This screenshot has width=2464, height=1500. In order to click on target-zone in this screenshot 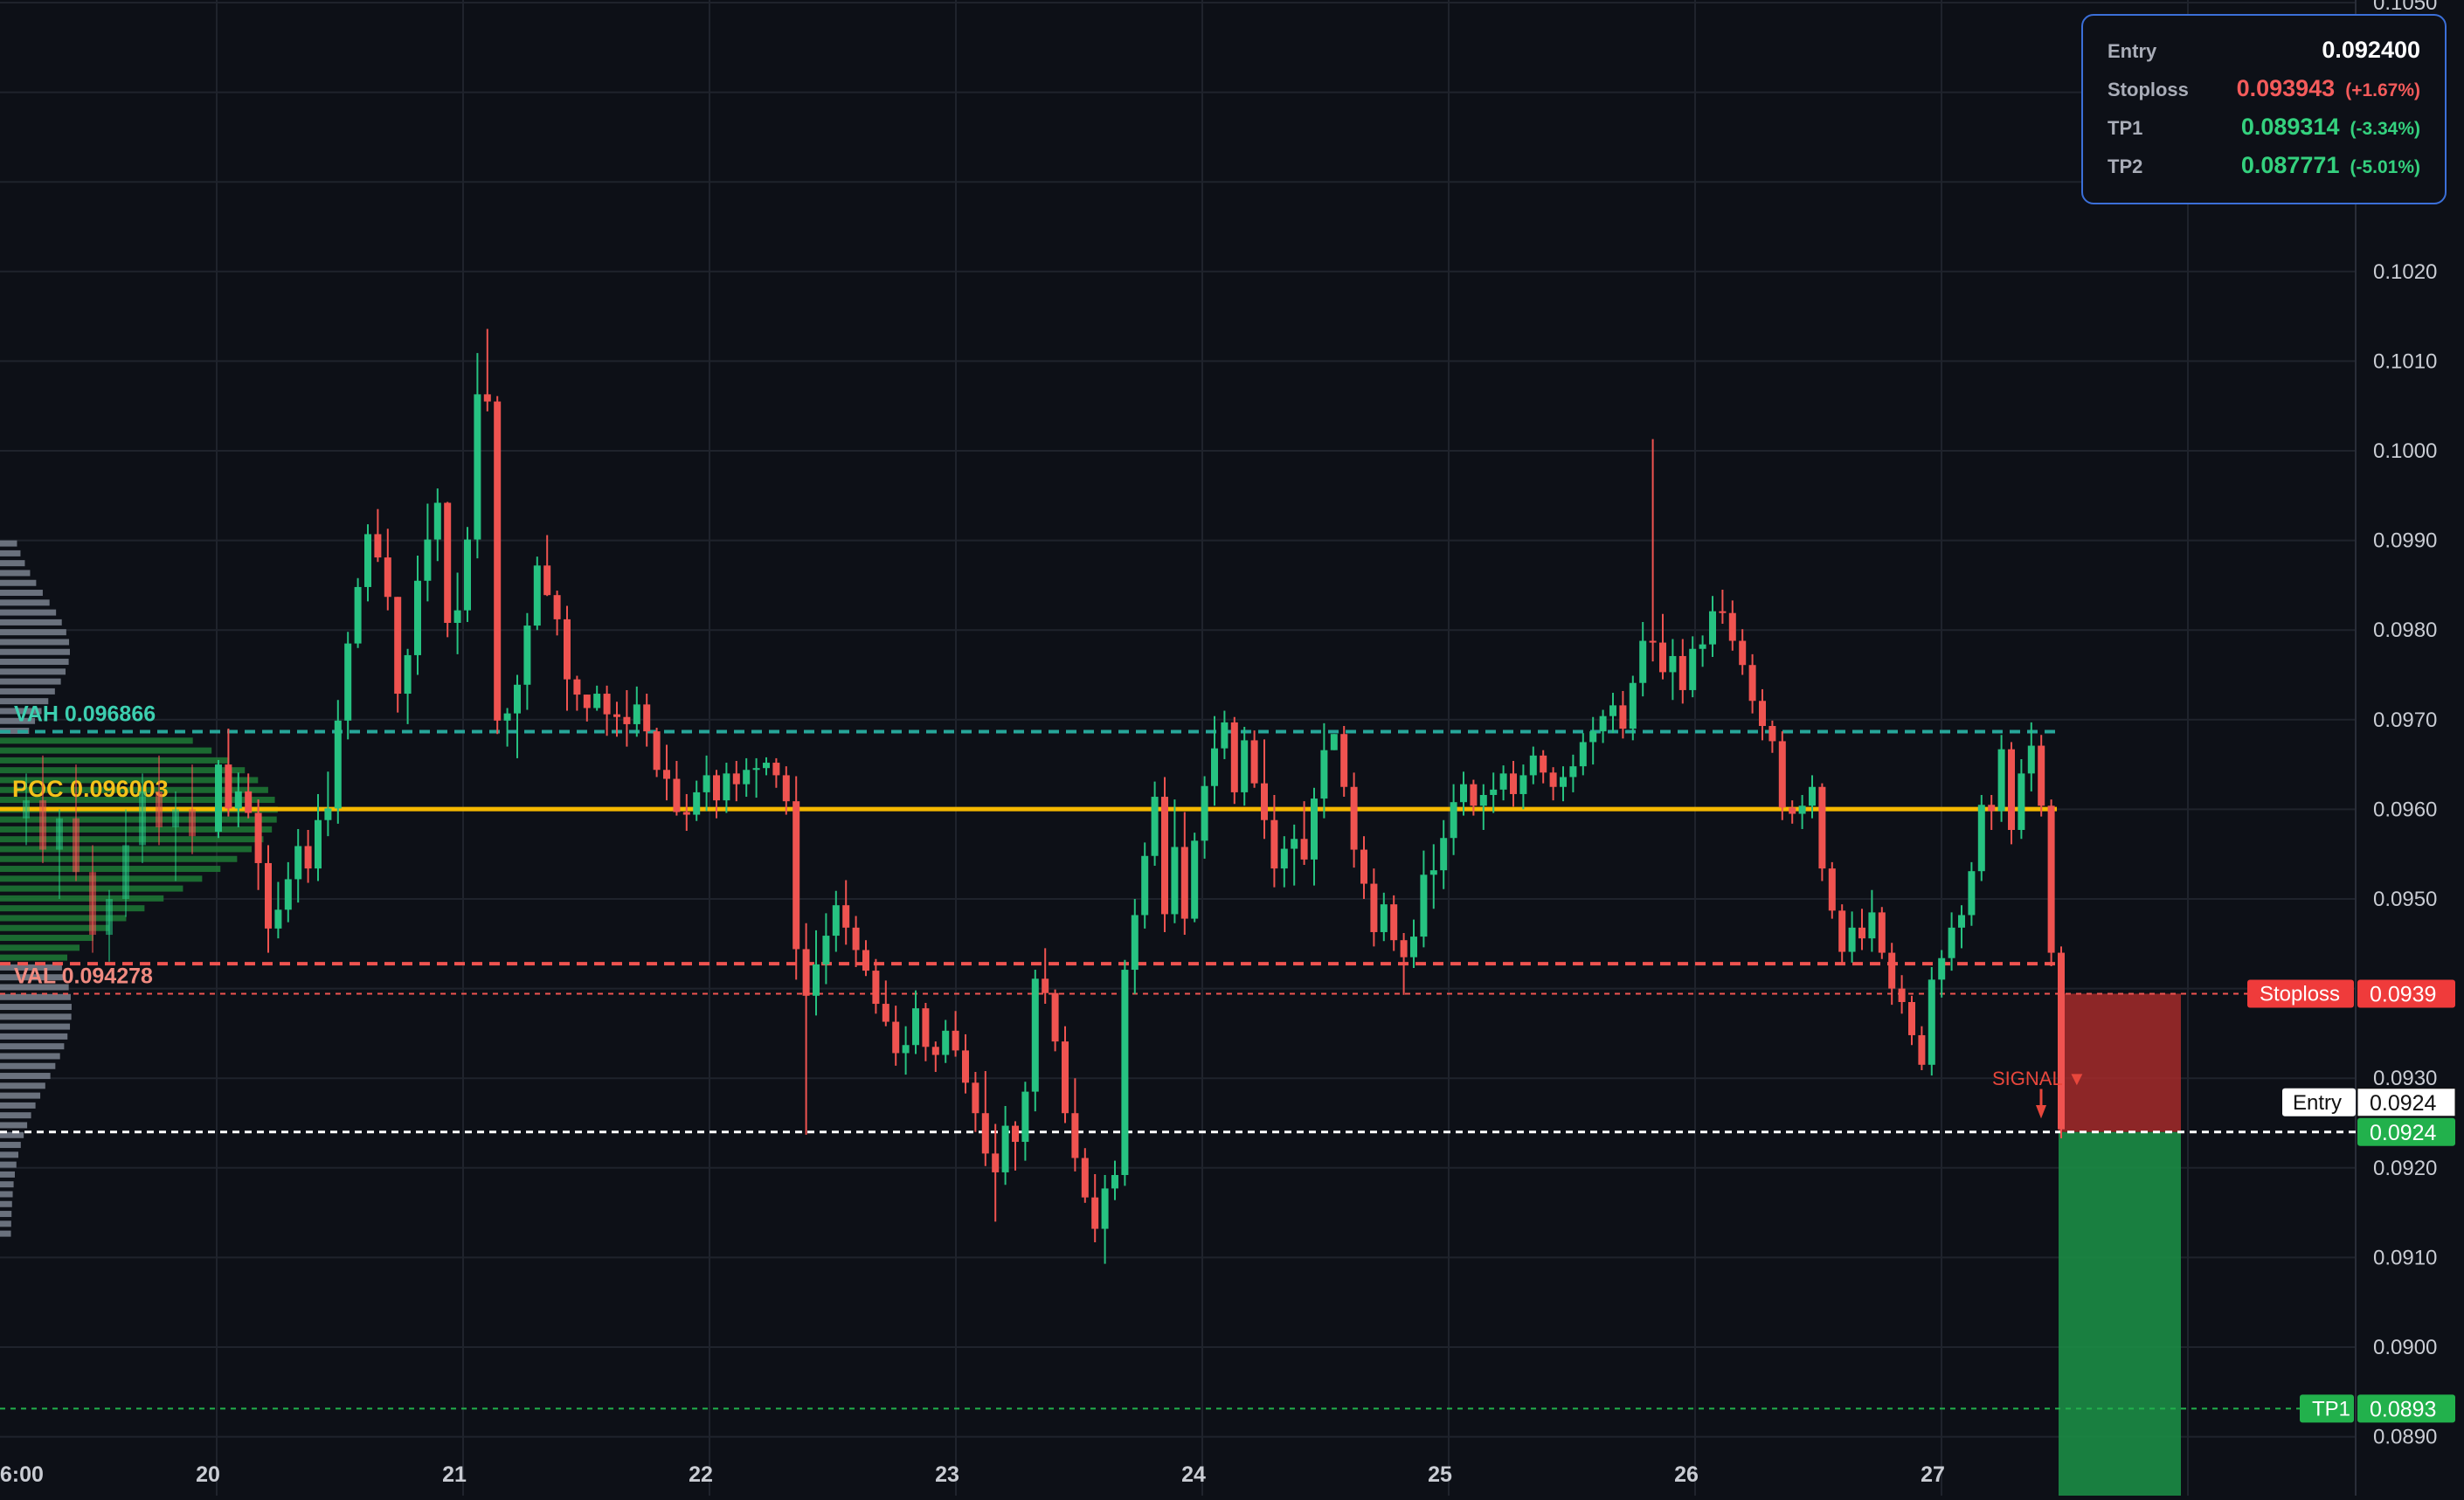, I will do `click(2120, 1314)`.